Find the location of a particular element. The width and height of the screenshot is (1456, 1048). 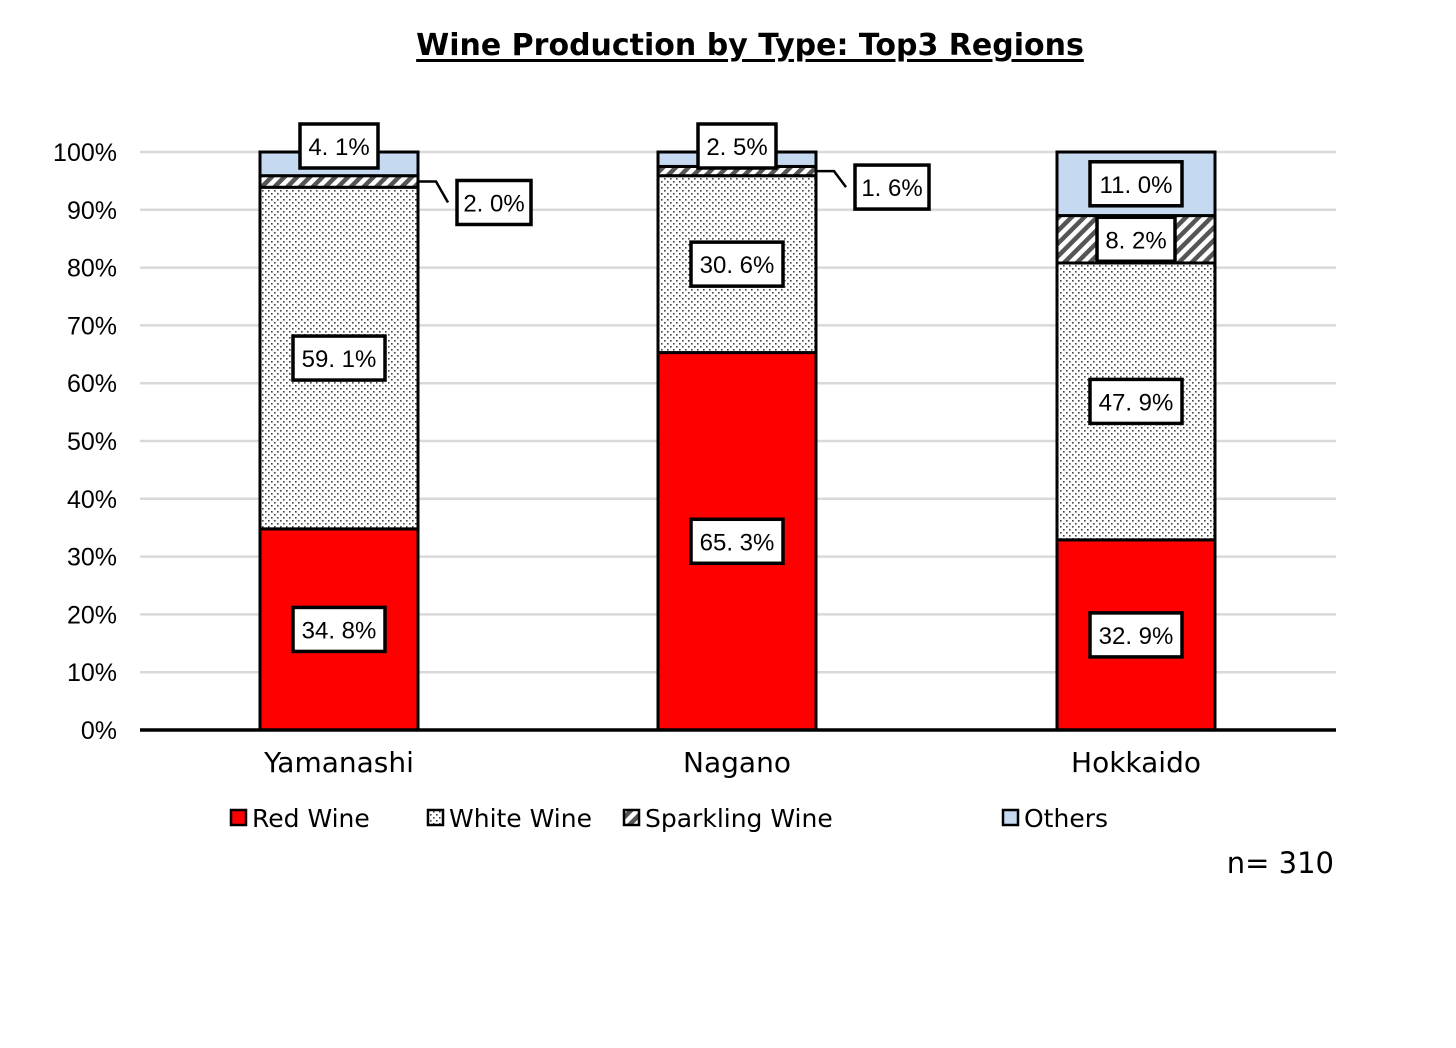

data-label: 32. 9% is located at coordinates (1136, 635).